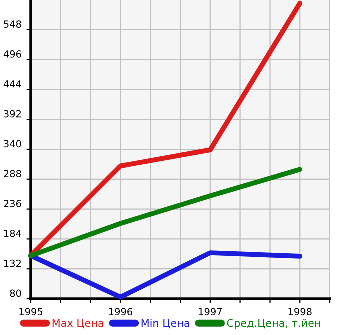 The image size is (345, 335). I want to click on y-tick-label: 340, so click(13, 144).